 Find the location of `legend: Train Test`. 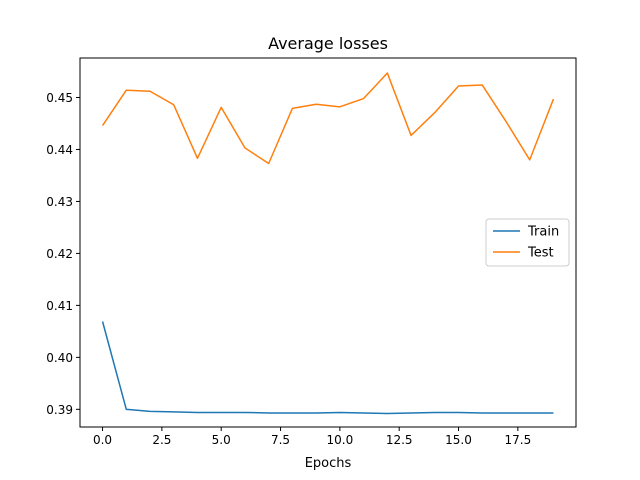

legend: Train Test is located at coordinates (527, 242).